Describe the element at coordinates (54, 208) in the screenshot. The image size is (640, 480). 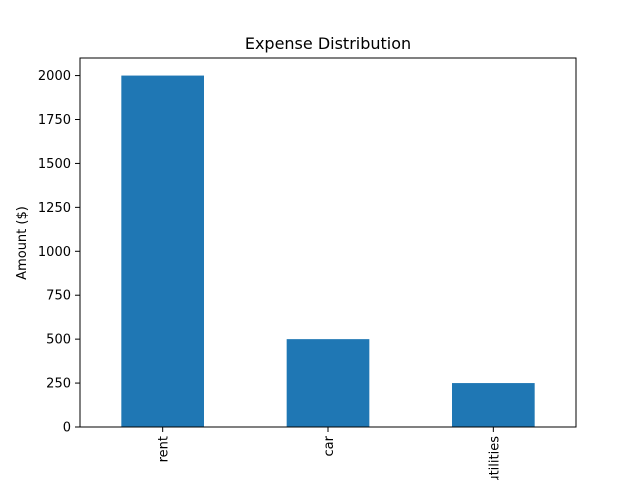
I see `y-tick-label: 1250` at that location.